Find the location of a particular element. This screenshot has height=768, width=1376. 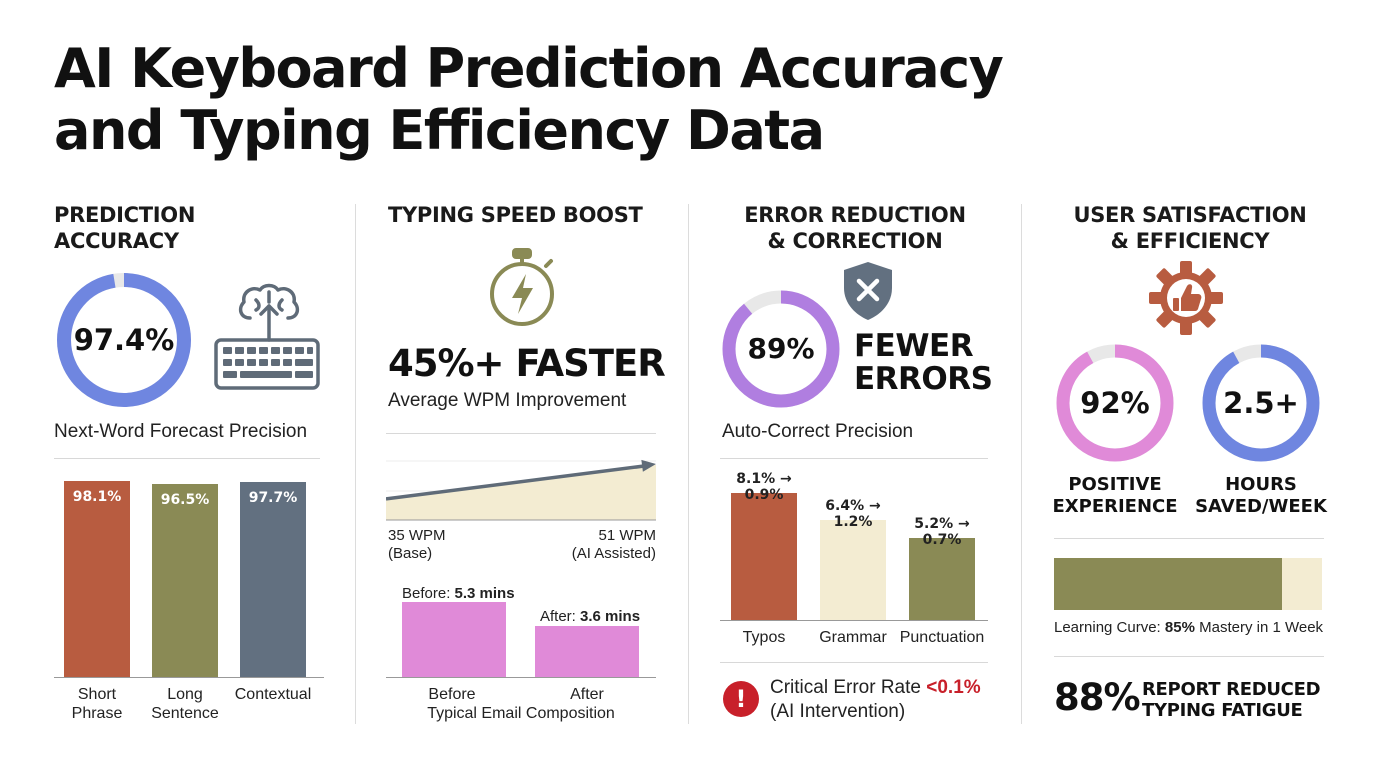

bar-value-label: 6.4% → 1.2% is located at coordinates (853, 513).